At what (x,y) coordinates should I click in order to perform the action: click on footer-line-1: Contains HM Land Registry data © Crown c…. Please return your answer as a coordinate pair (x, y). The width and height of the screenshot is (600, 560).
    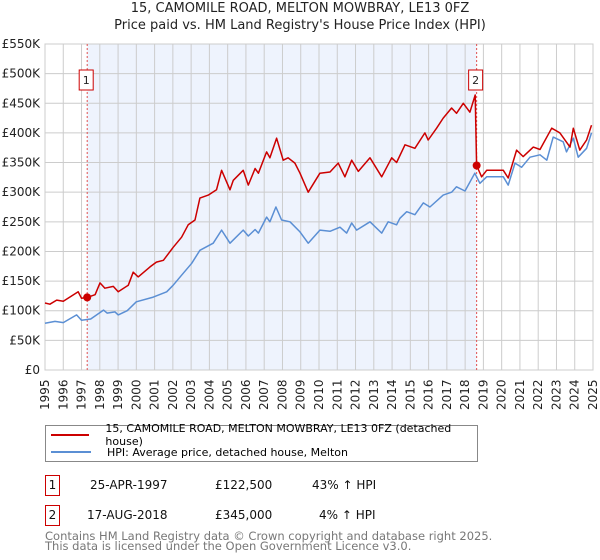
    Looking at the image, I should click on (269, 536).